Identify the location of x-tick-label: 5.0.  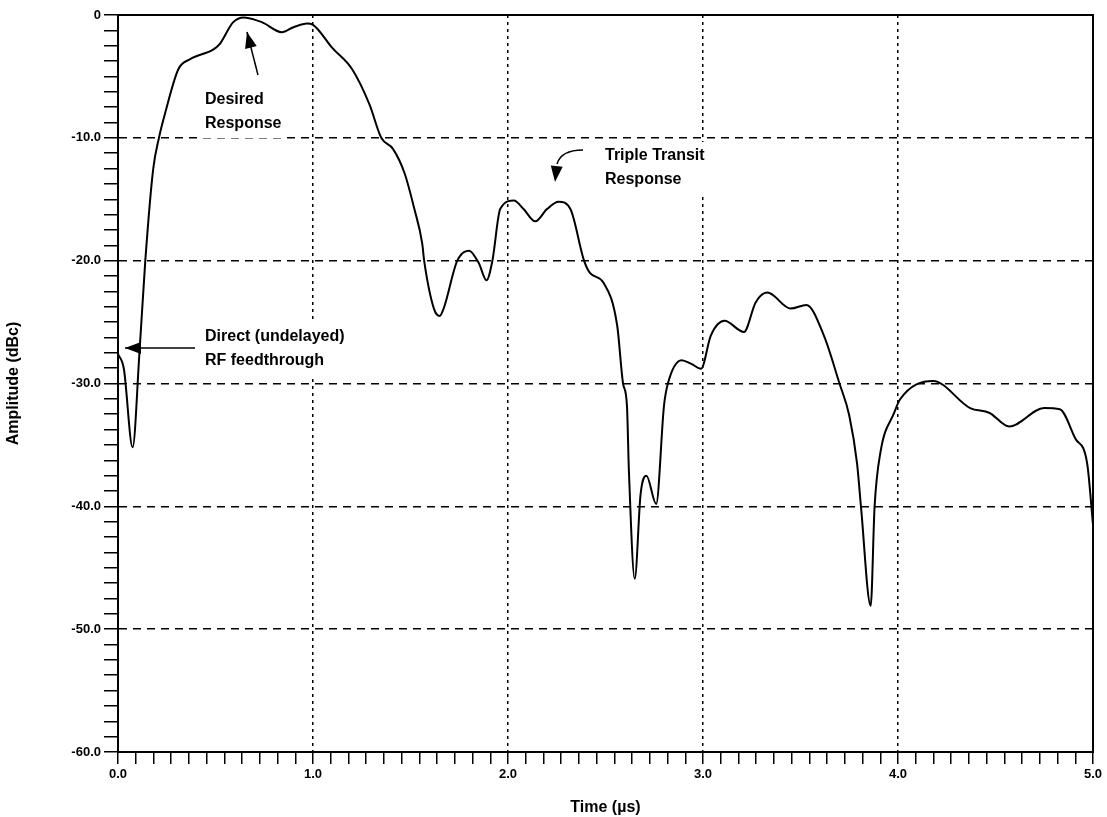
(1093, 774).